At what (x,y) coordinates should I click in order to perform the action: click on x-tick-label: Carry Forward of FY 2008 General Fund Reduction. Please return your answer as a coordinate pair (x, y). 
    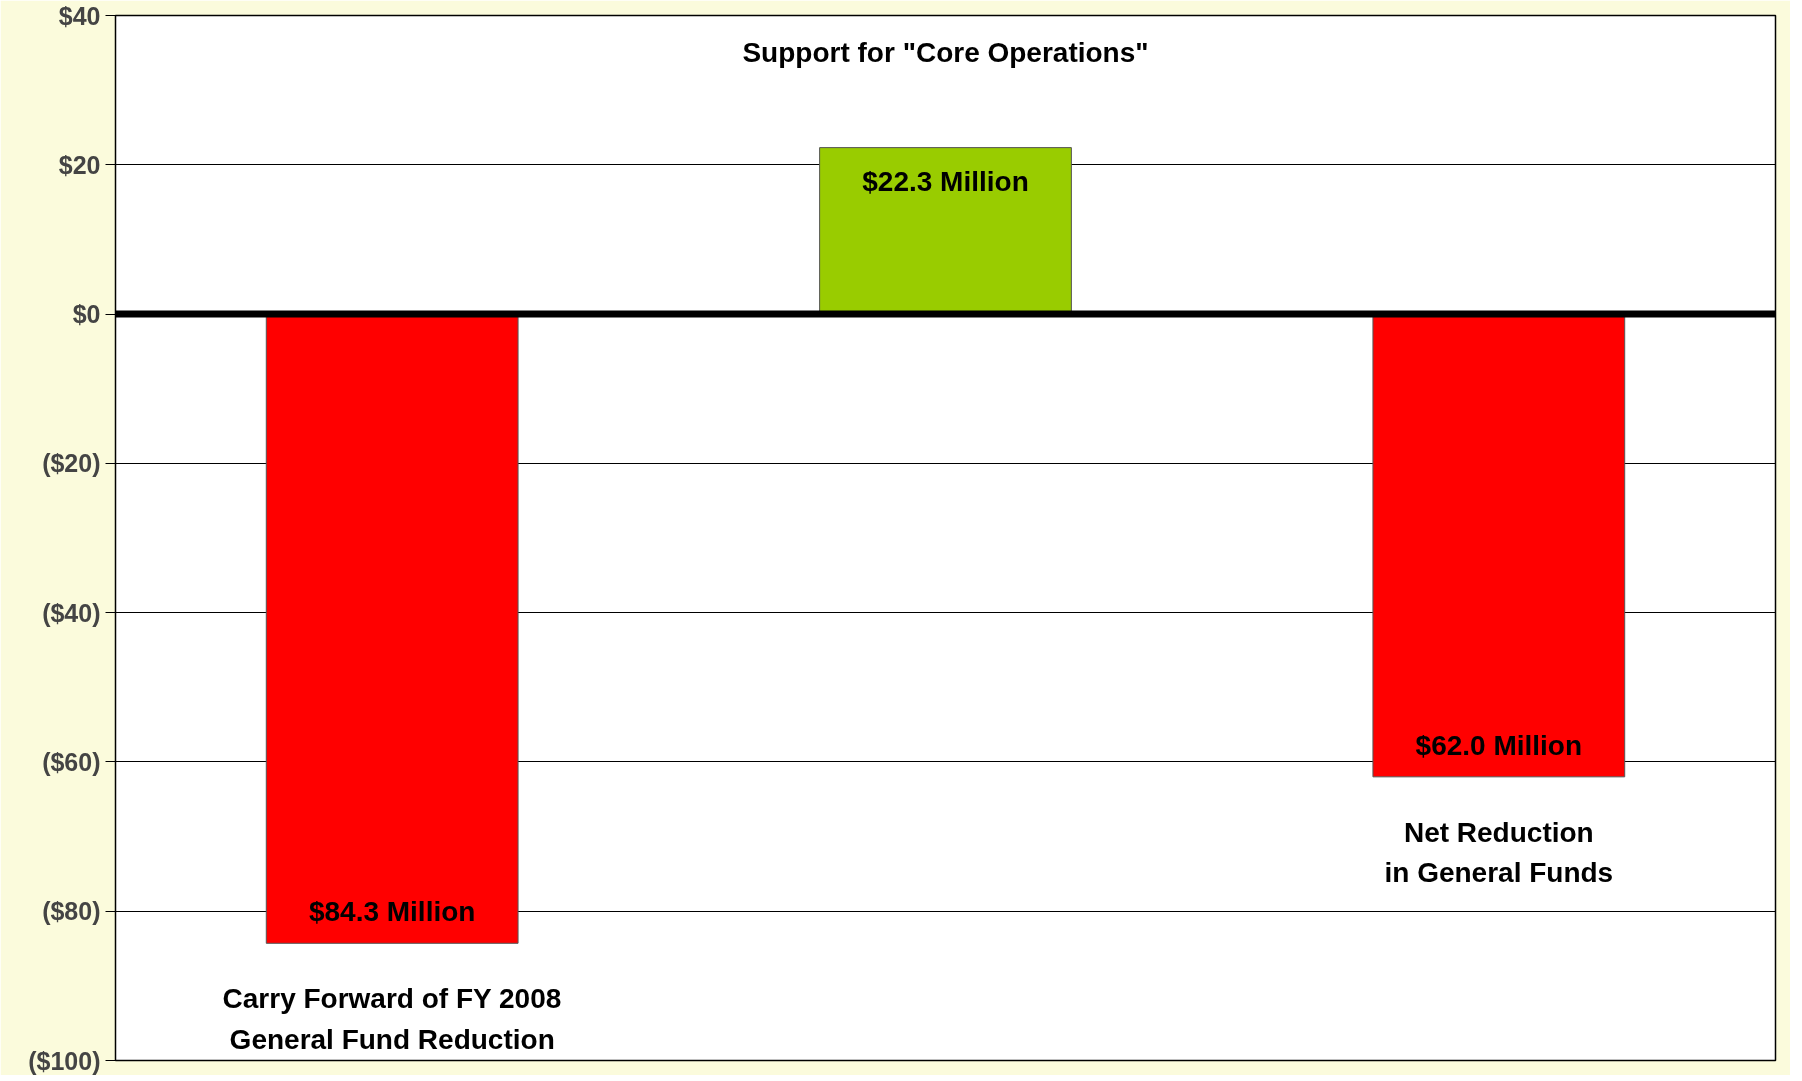
    Looking at the image, I should click on (392, 1019).